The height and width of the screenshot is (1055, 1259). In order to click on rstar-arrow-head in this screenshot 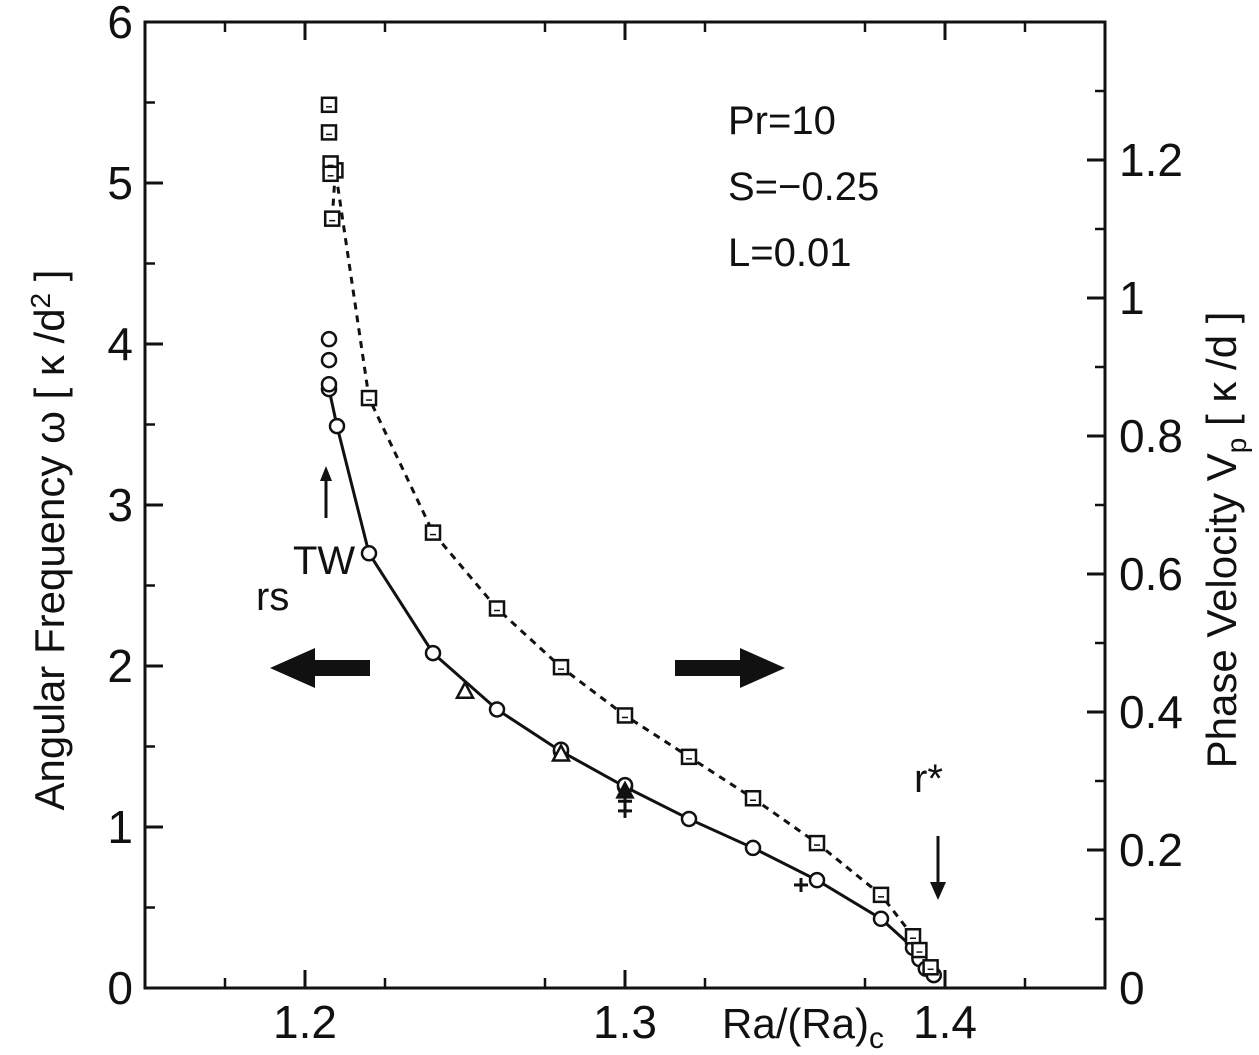, I will do `click(938, 891)`.